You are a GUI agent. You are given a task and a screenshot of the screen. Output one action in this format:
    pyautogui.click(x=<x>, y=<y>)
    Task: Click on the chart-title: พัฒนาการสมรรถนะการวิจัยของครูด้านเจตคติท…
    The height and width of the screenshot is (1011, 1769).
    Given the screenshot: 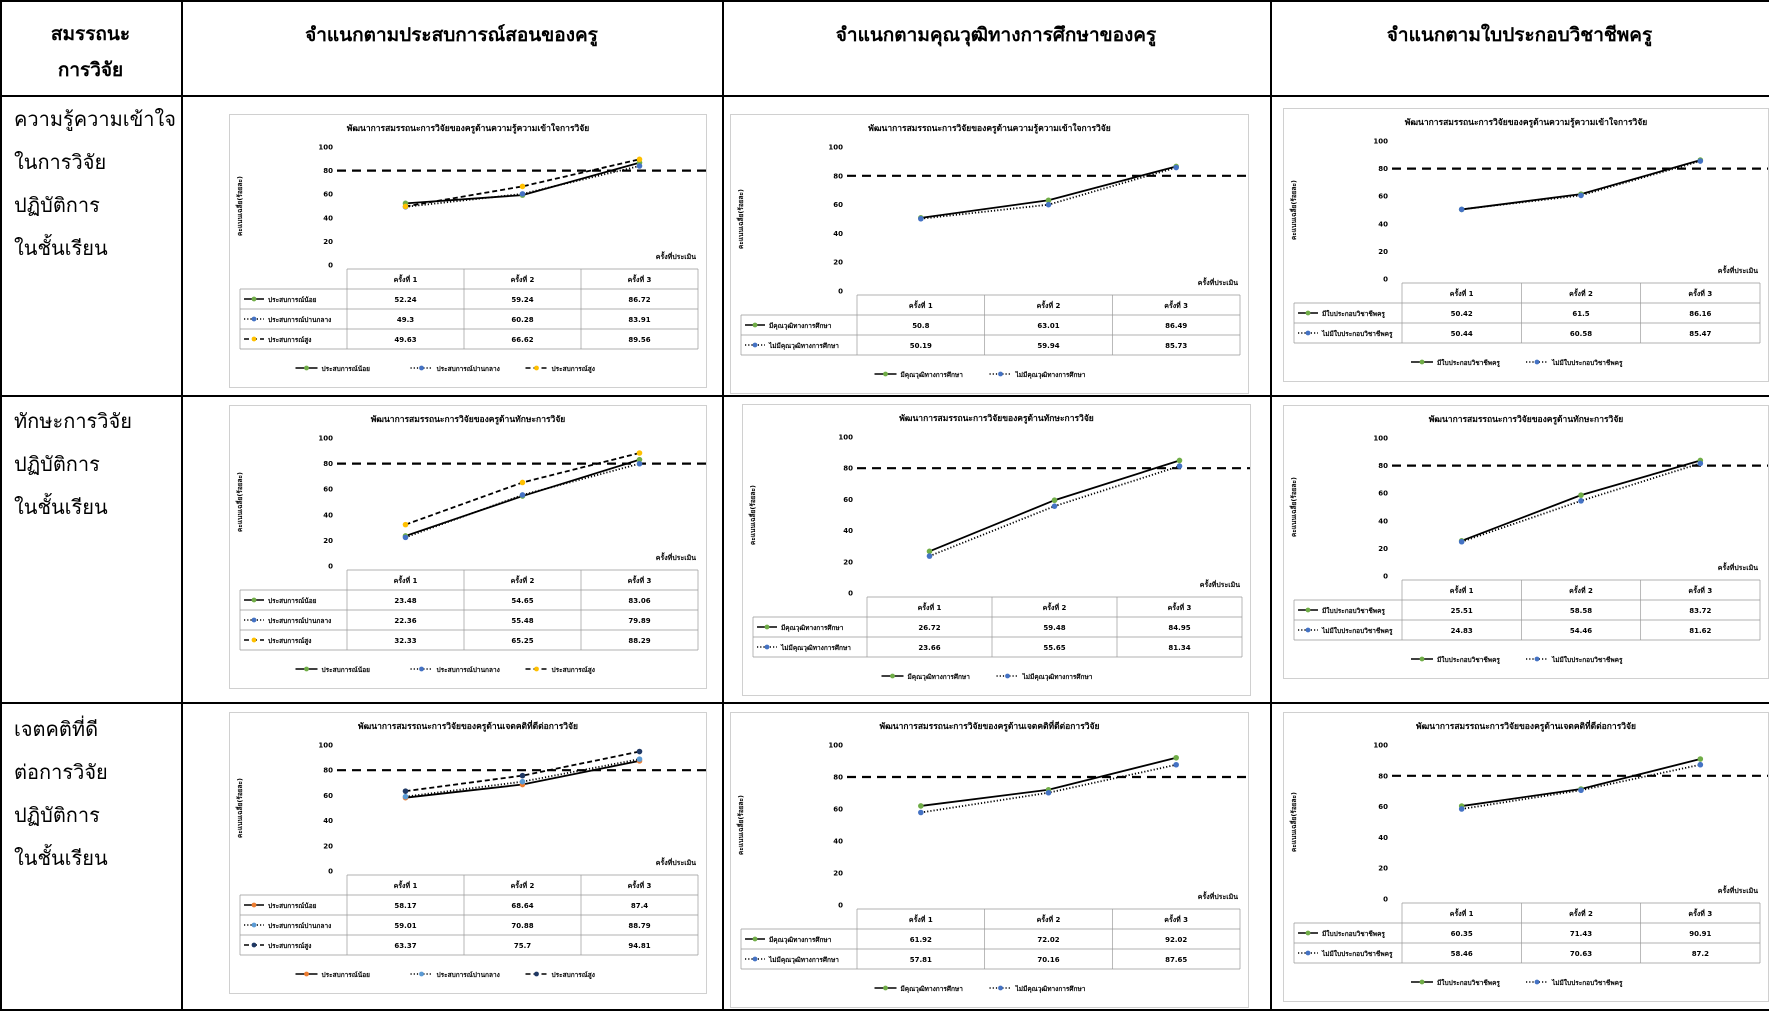 What is the action you would take?
    pyautogui.click(x=1526, y=725)
    